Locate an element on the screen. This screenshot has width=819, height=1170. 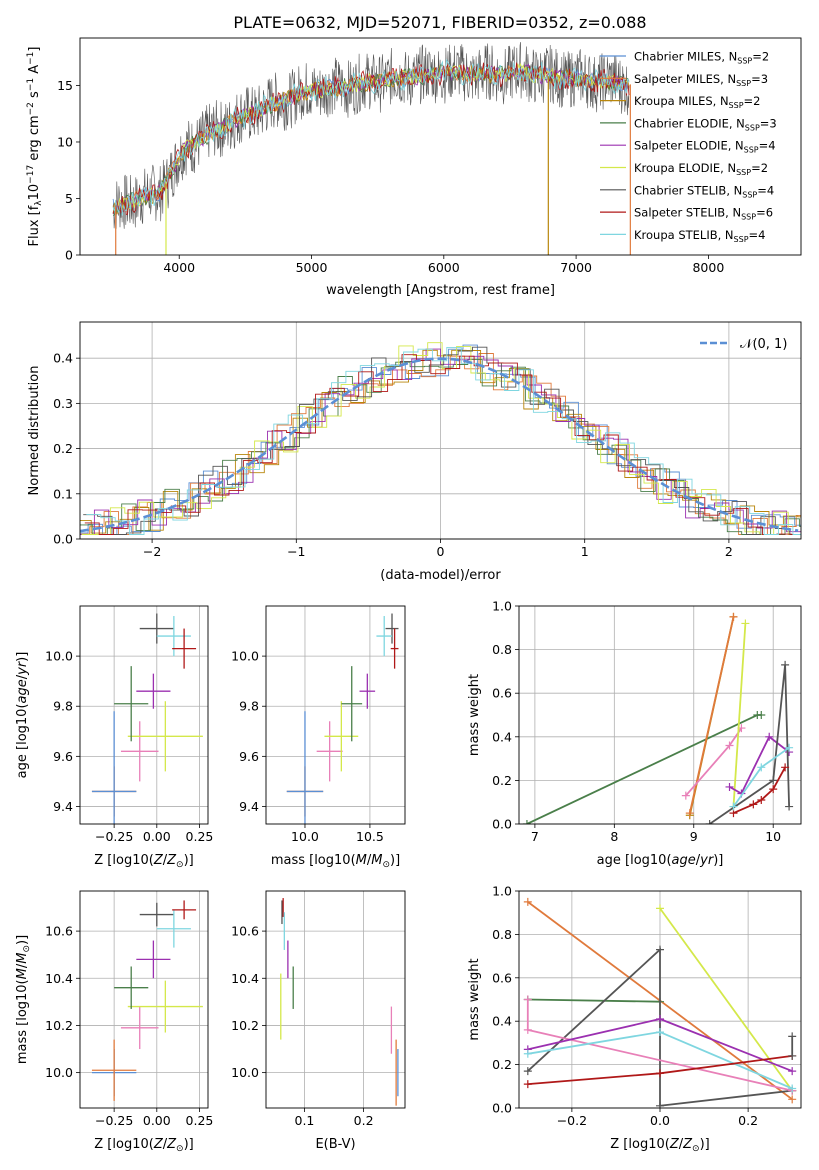
histogram-chabrier-elodie is located at coordinates (440, 446).